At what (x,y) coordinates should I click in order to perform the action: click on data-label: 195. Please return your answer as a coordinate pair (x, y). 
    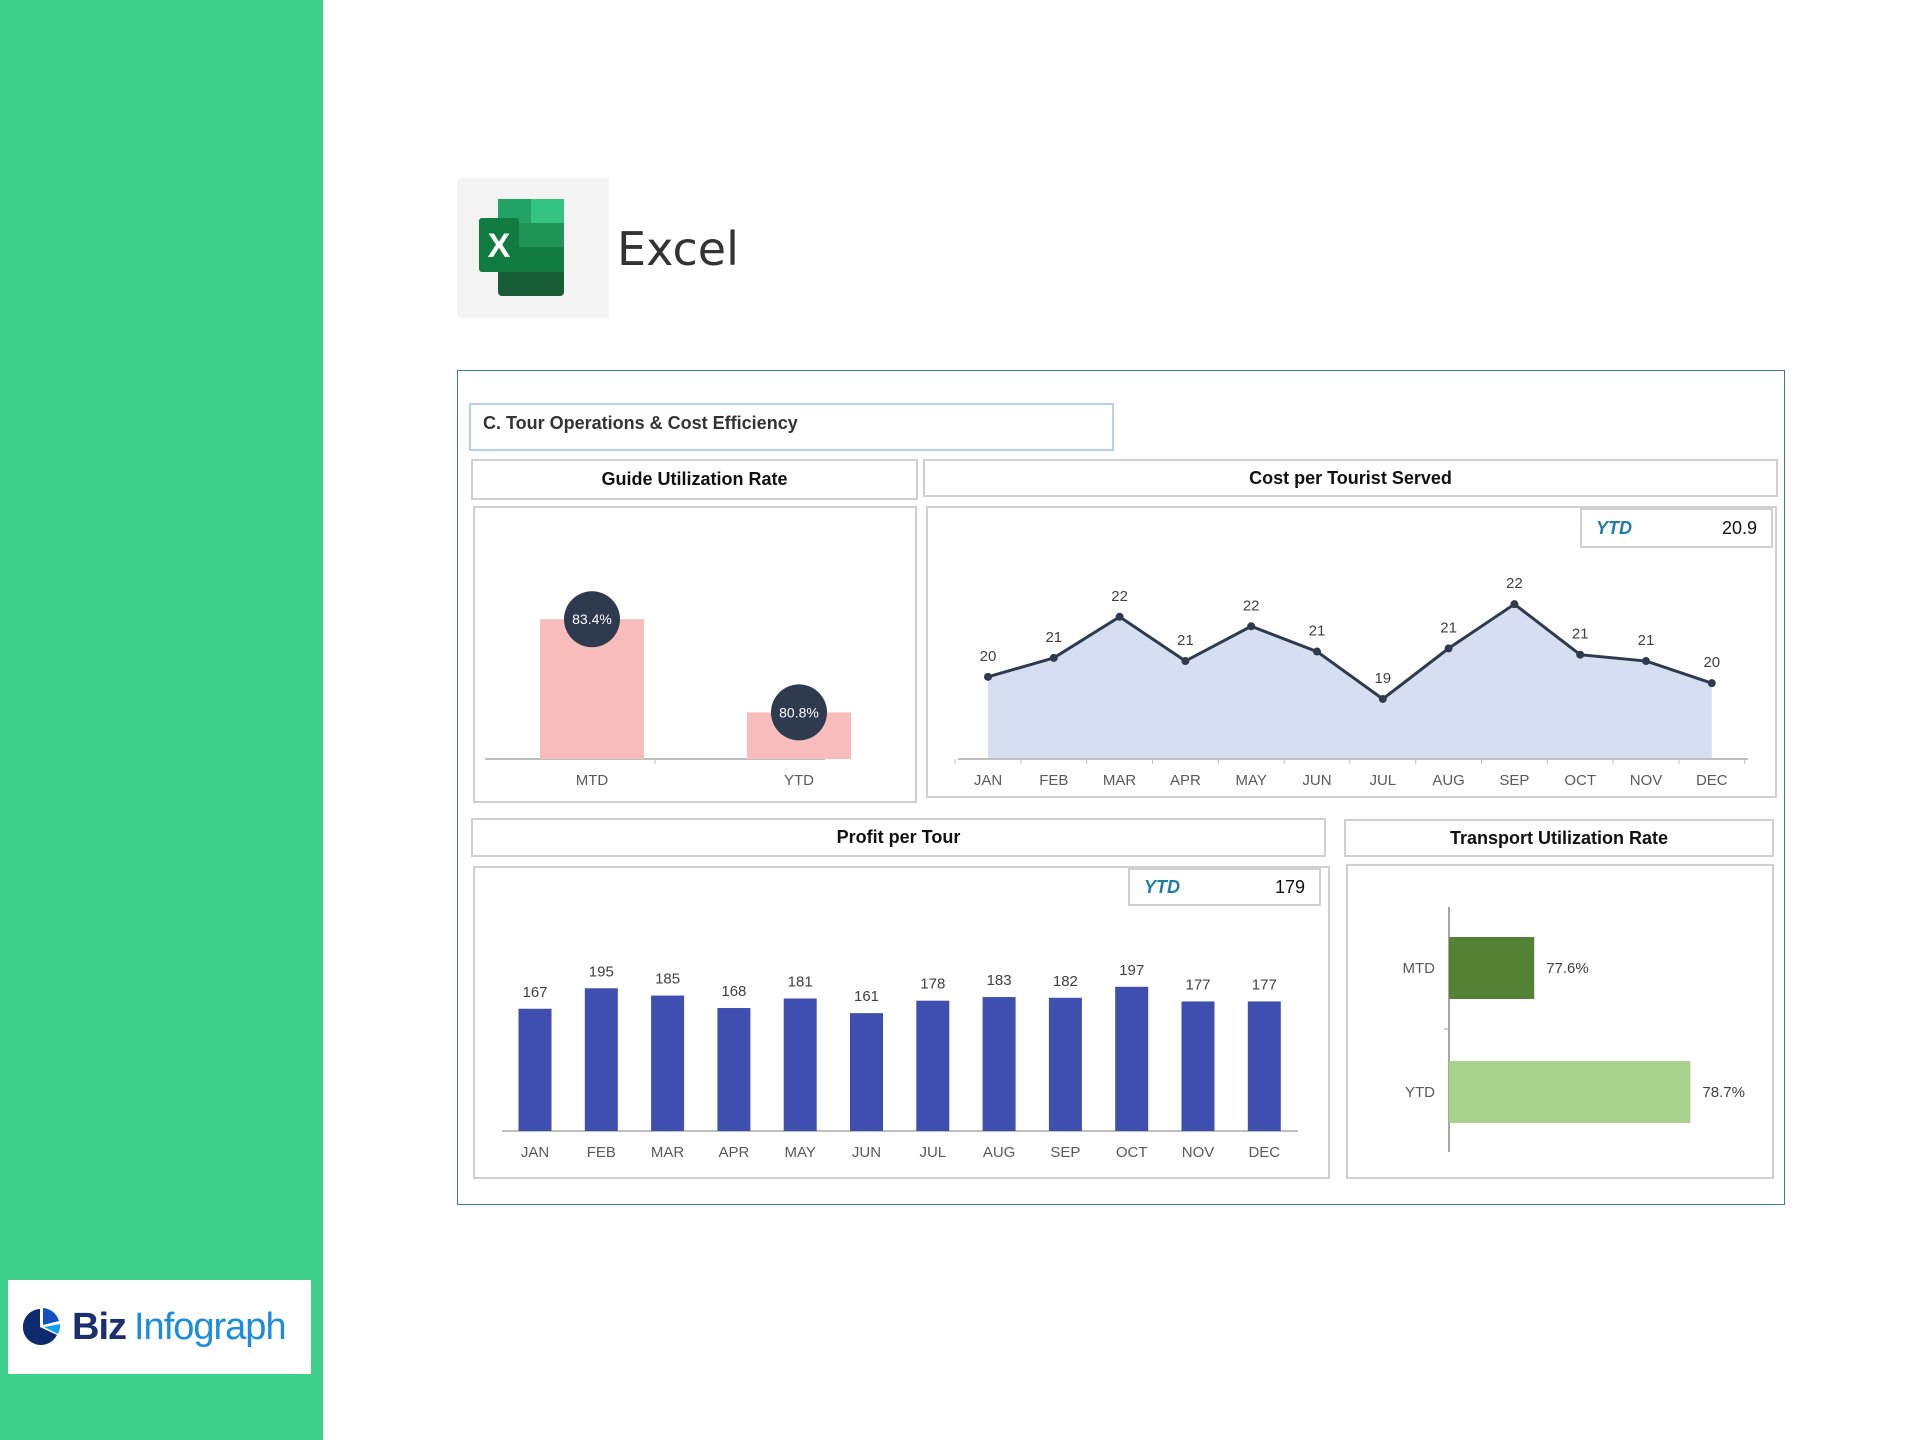
    Looking at the image, I should click on (601, 971).